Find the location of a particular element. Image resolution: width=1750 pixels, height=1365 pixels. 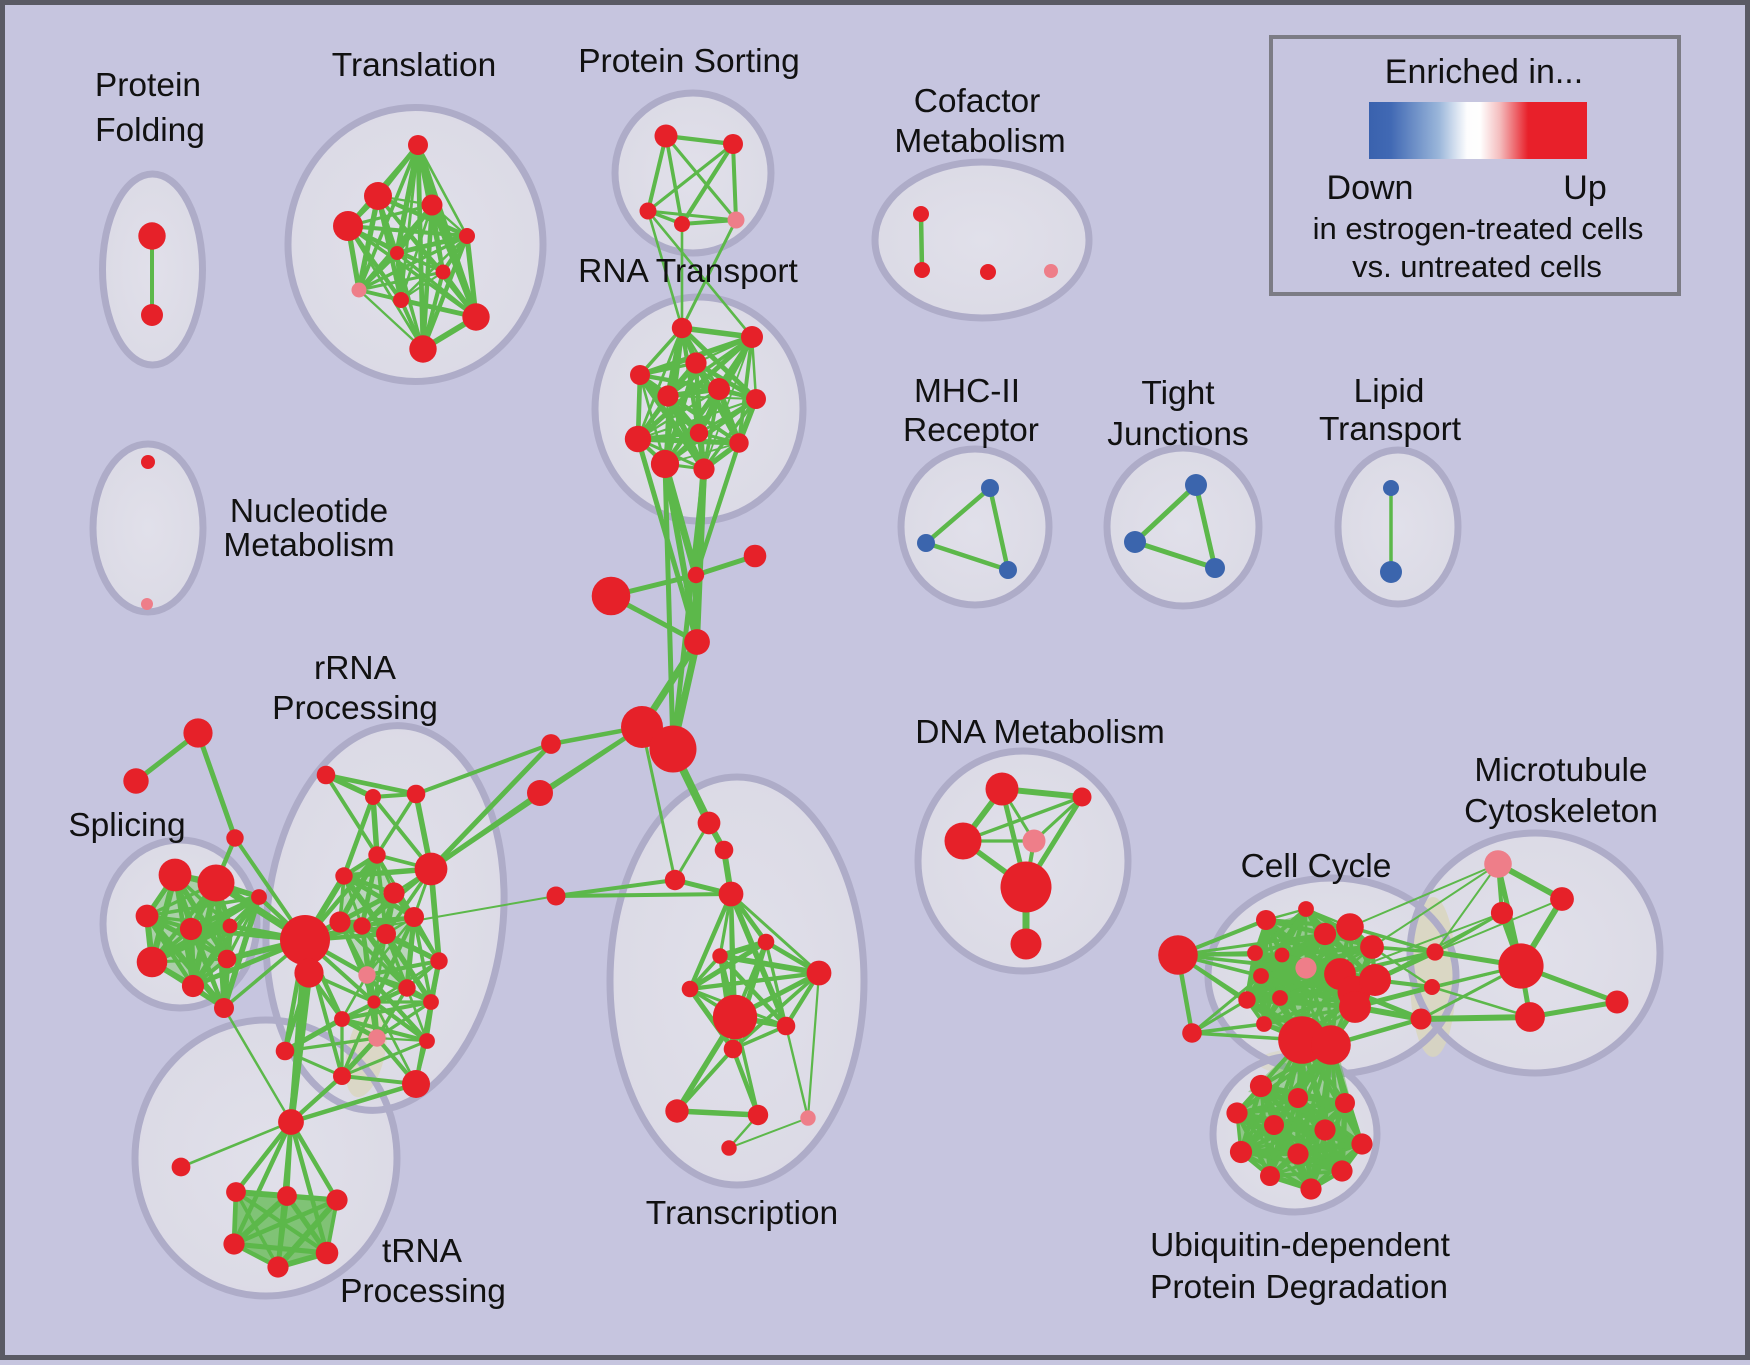

svg-text: Cell Cycle is located at coordinates (1316, 866).